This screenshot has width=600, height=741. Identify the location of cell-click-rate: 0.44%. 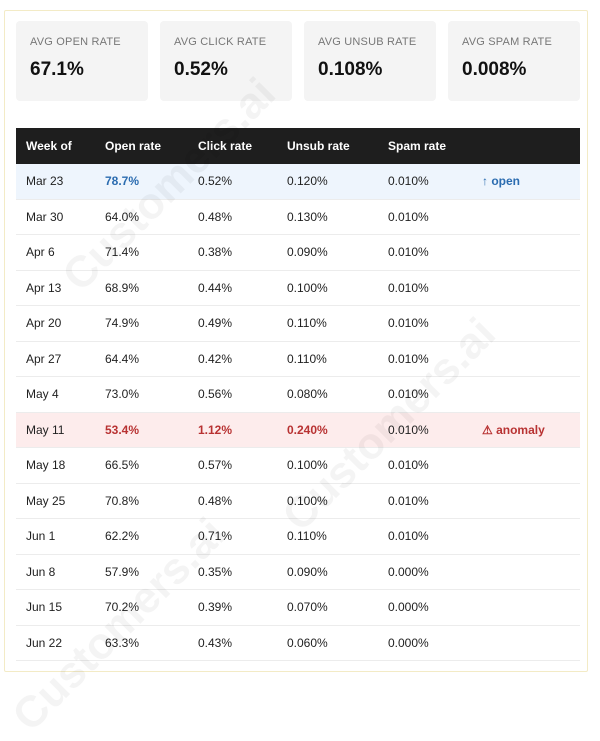
(215, 287).